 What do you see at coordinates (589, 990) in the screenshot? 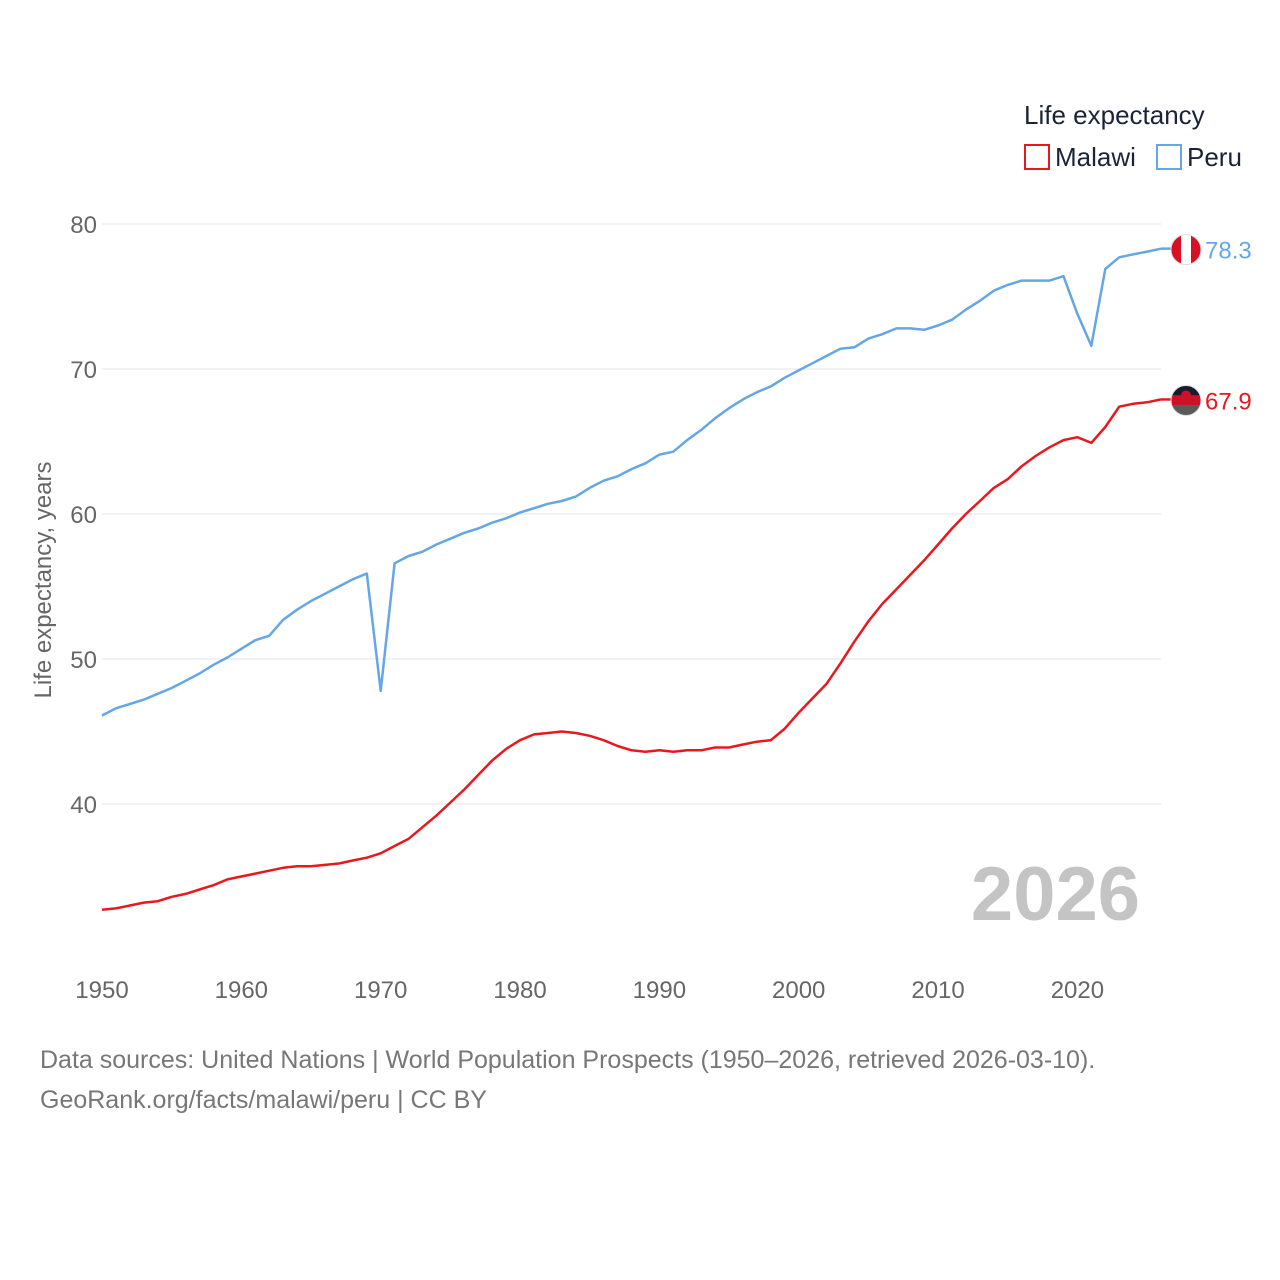
I see `x-axis-ticks: 1950 1960 1970 1980 1990 2000 2010 2020` at bounding box center [589, 990].